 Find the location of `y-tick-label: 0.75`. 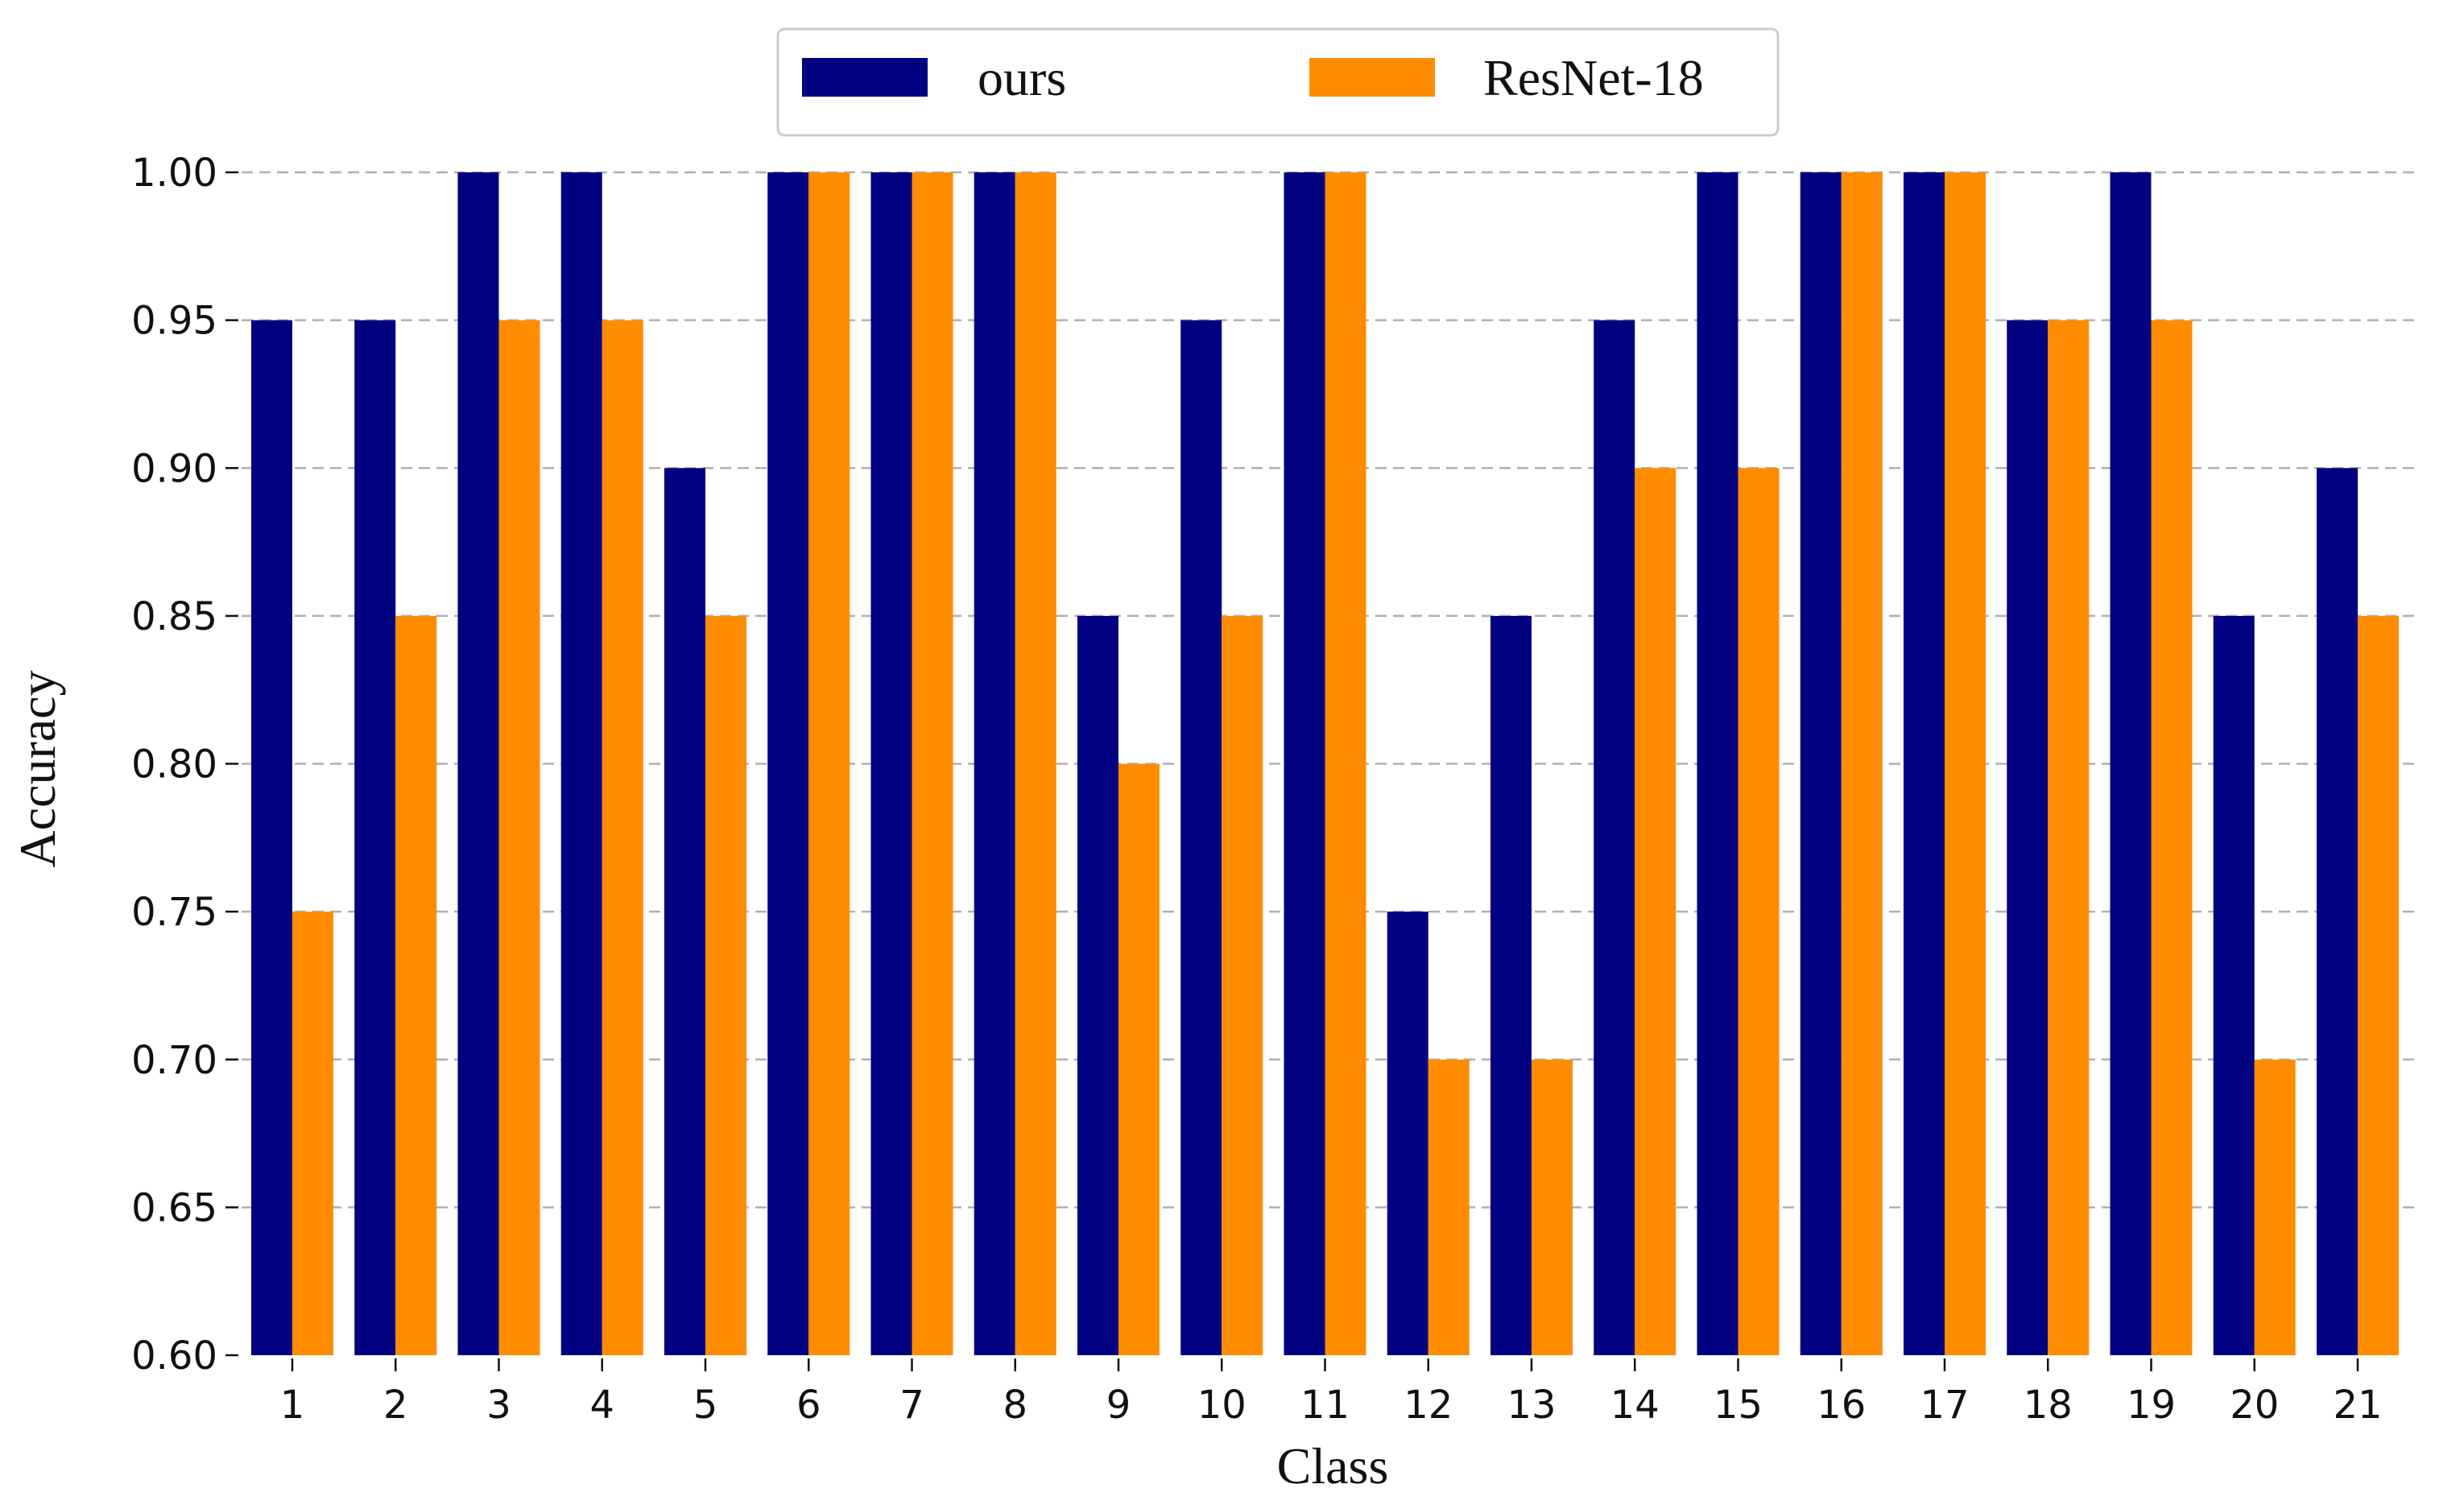

y-tick-label: 0.75 is located at coordinates (174, 912).